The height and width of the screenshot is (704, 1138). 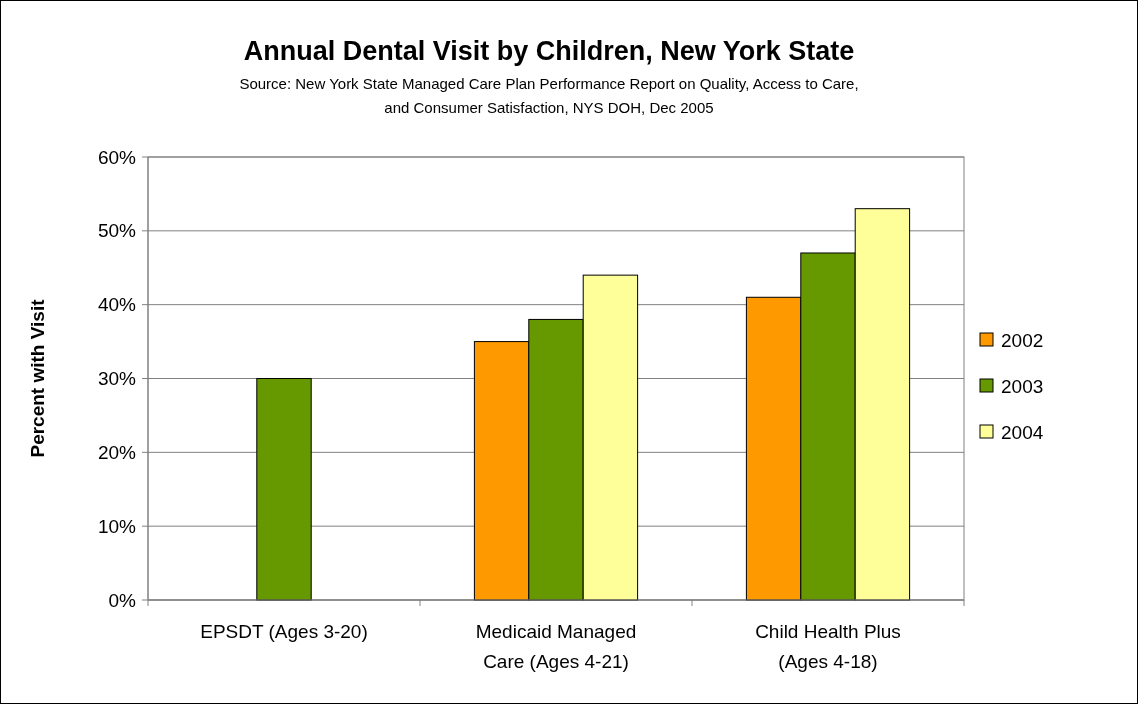 What do you see at coordinates (117, 157) in the screenshot?
I see `y-tick-label: 60%` at bounding box center [117, 157].